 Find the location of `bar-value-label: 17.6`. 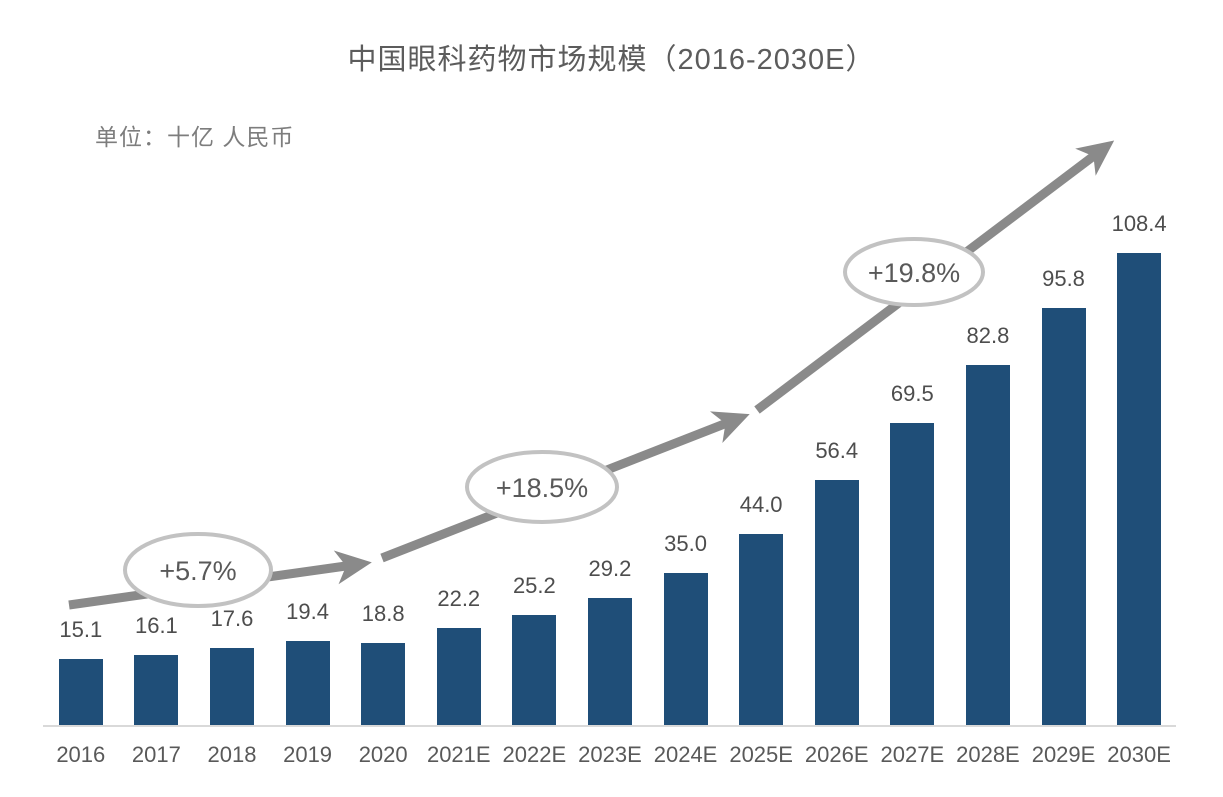

bar-value-label: 17.6 is located at coordinates (232, 618).